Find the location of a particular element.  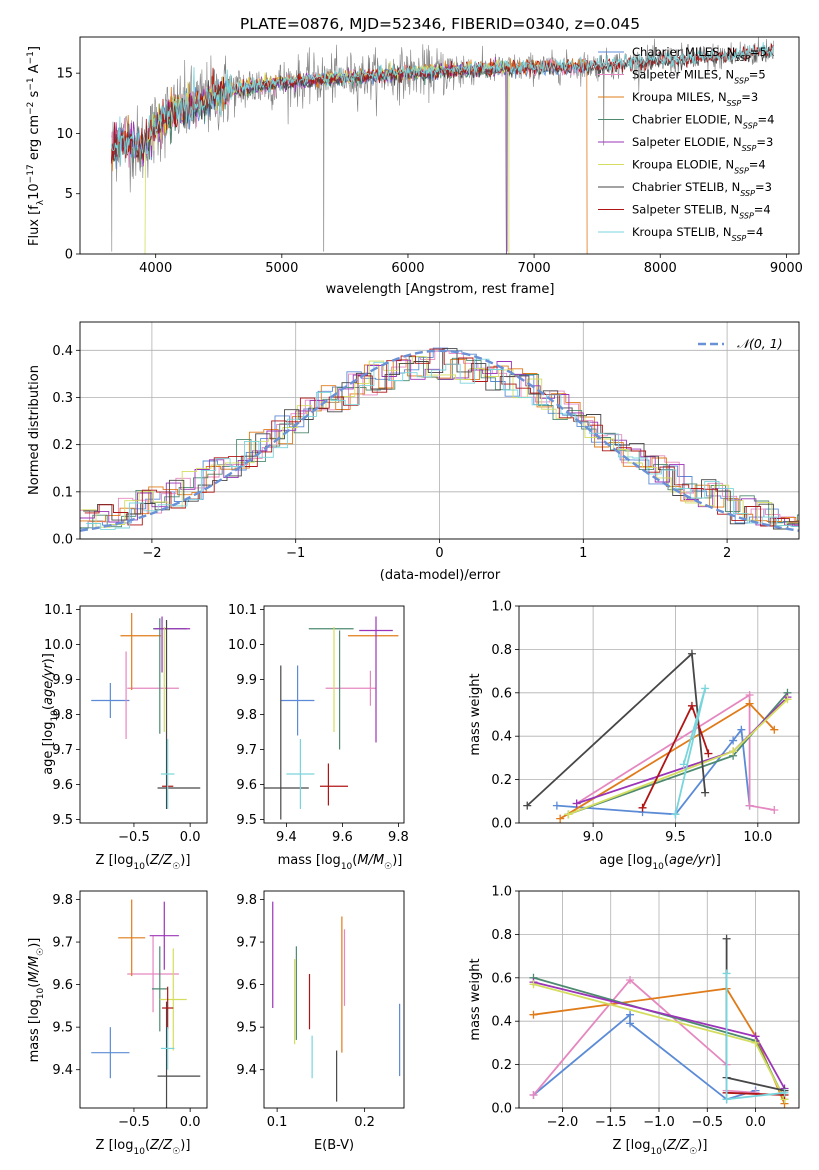

histogram-chabrier_stelib is located at coordinates (441, 439).